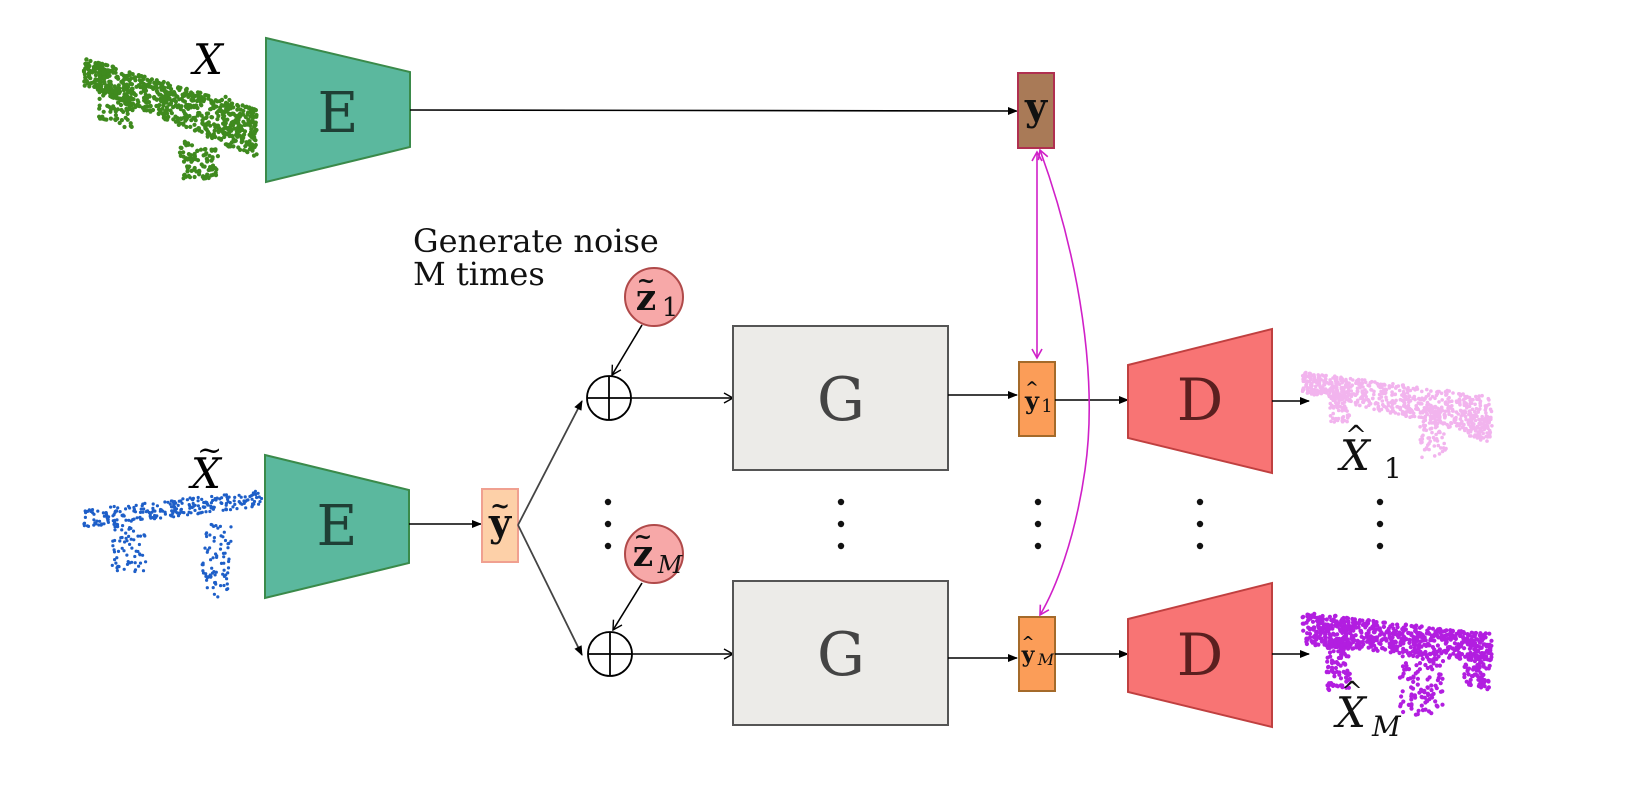 This screenshot has width=1644, height=801. What do you see at coordinates (479, 274) in the screenshot?
I see `noise-caption-line2: M times` at bounding box center [479, 274].